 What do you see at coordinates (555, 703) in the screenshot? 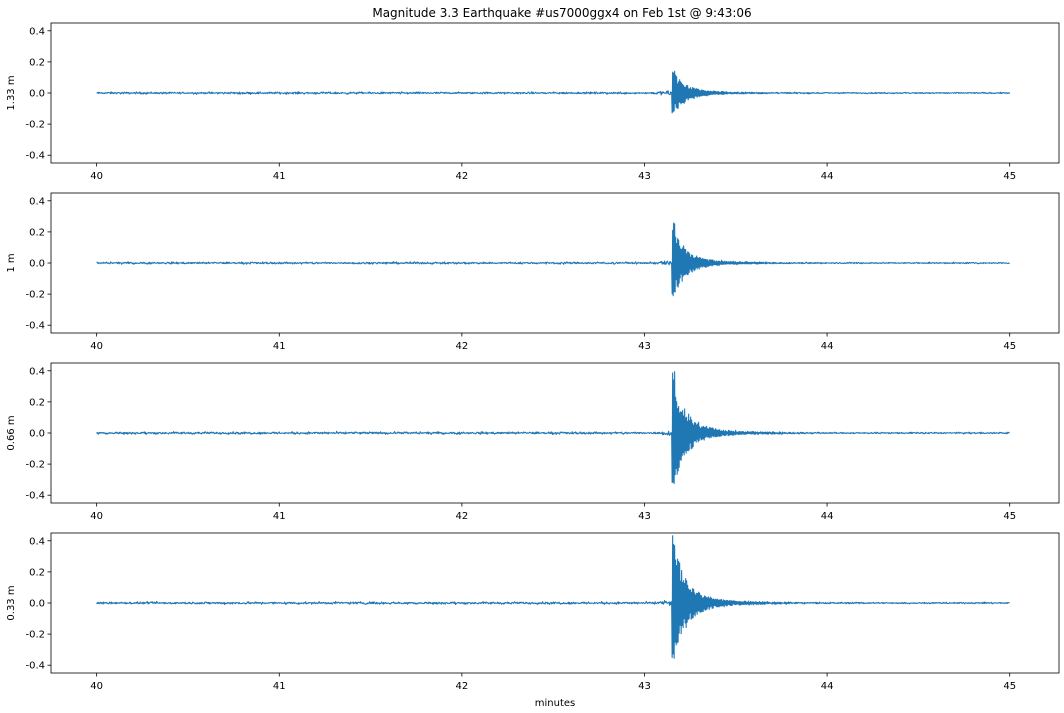
I see `x-axis-label: minutes` at bounding box center [555, 703].